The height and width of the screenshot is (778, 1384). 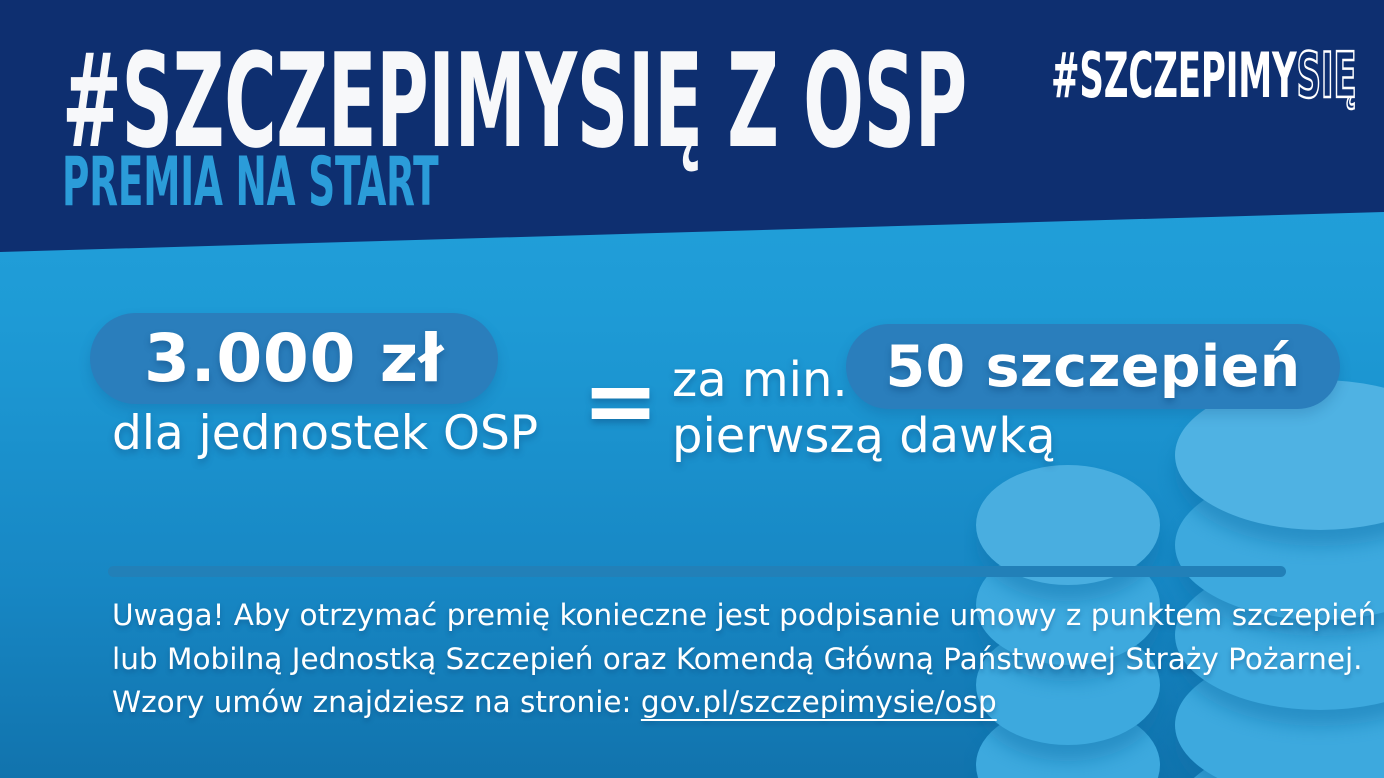 I want to click on coin-stack-right, so click(x=1279, y=579).